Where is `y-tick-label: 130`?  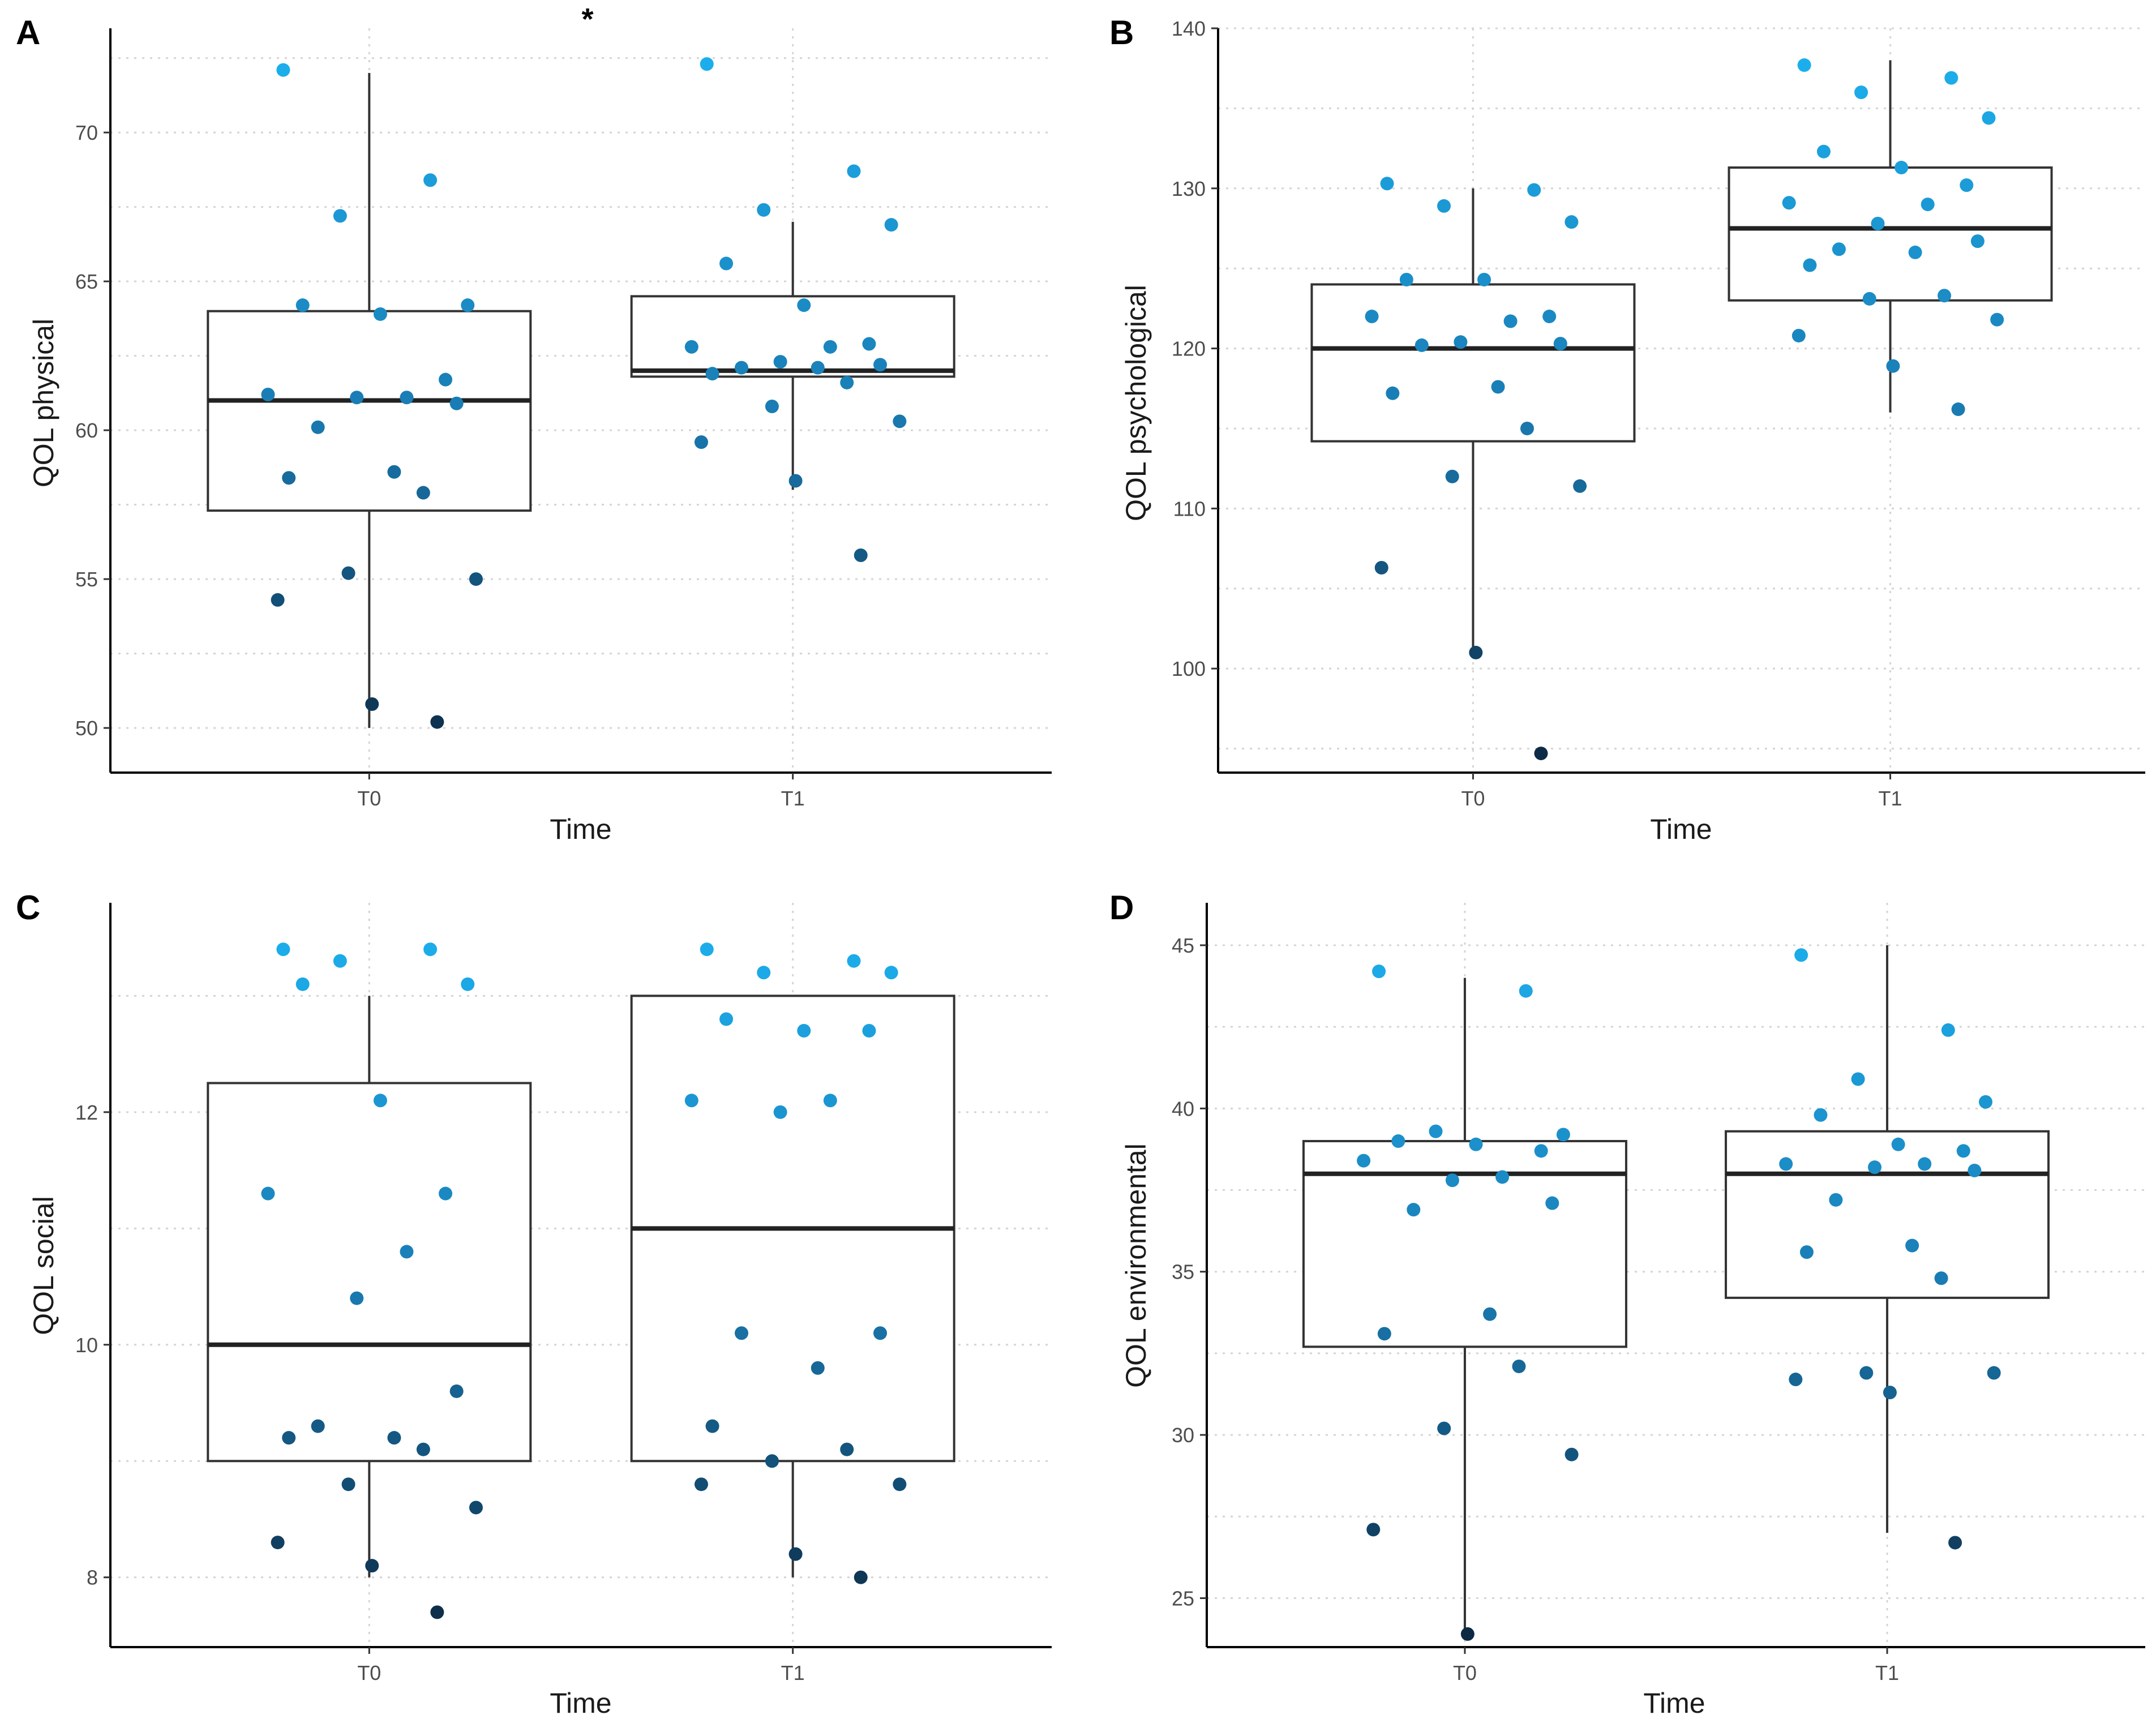 y-tick-label: 130 is located at coordinates (1189, 188).